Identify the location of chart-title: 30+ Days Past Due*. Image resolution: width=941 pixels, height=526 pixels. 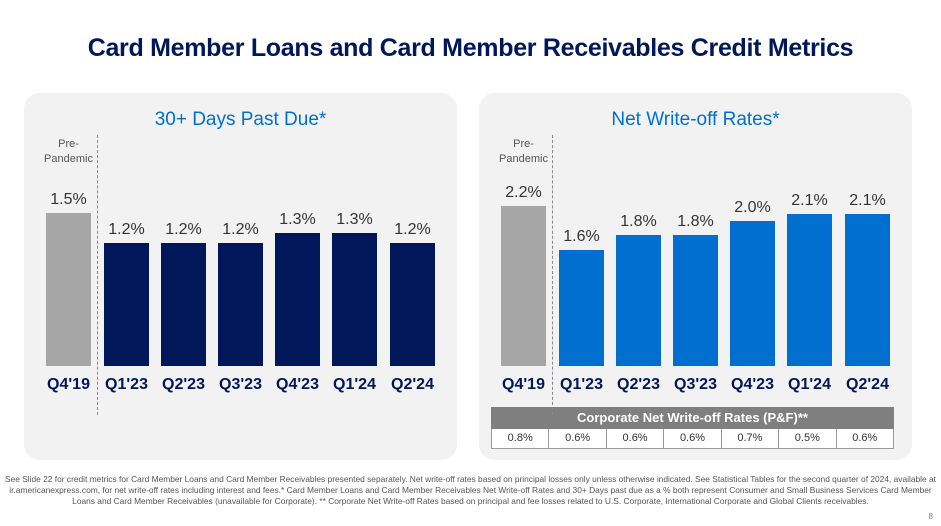
(240, 119).